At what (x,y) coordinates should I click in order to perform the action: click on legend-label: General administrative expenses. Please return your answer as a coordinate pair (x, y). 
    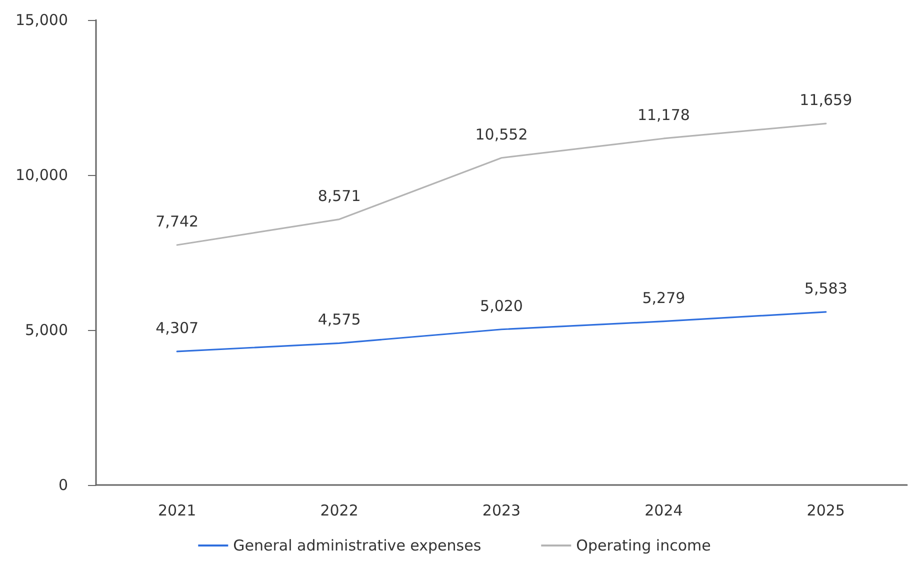
    Looking at the image, I should click on (357, 545).